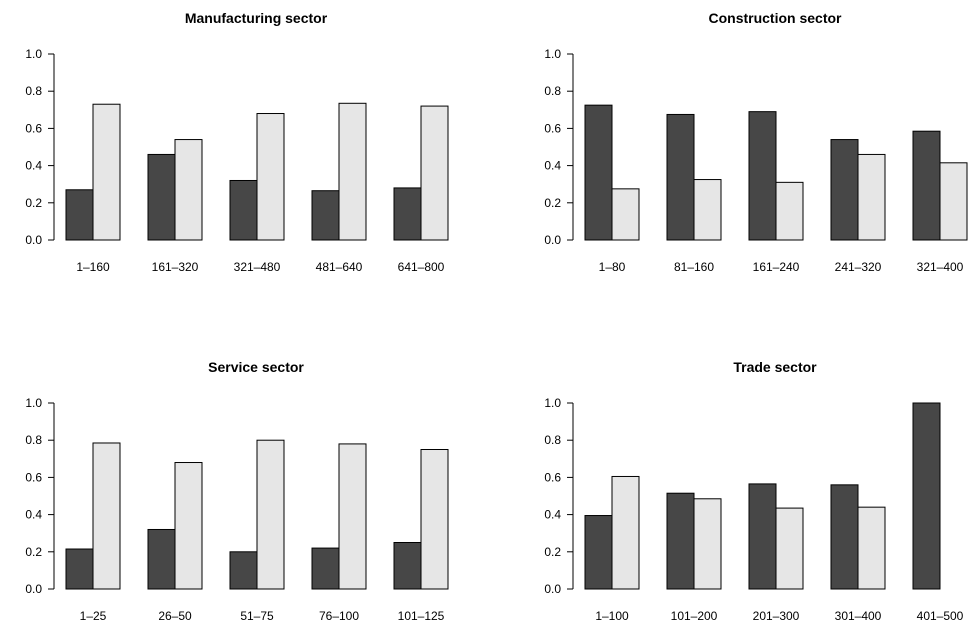 The height and width of the screenshot is (624, 969). What do you see at coordinates (339, 616) in the screenshot?
I see `x-tick-label: 76–100` at bounding box center [339, 616].